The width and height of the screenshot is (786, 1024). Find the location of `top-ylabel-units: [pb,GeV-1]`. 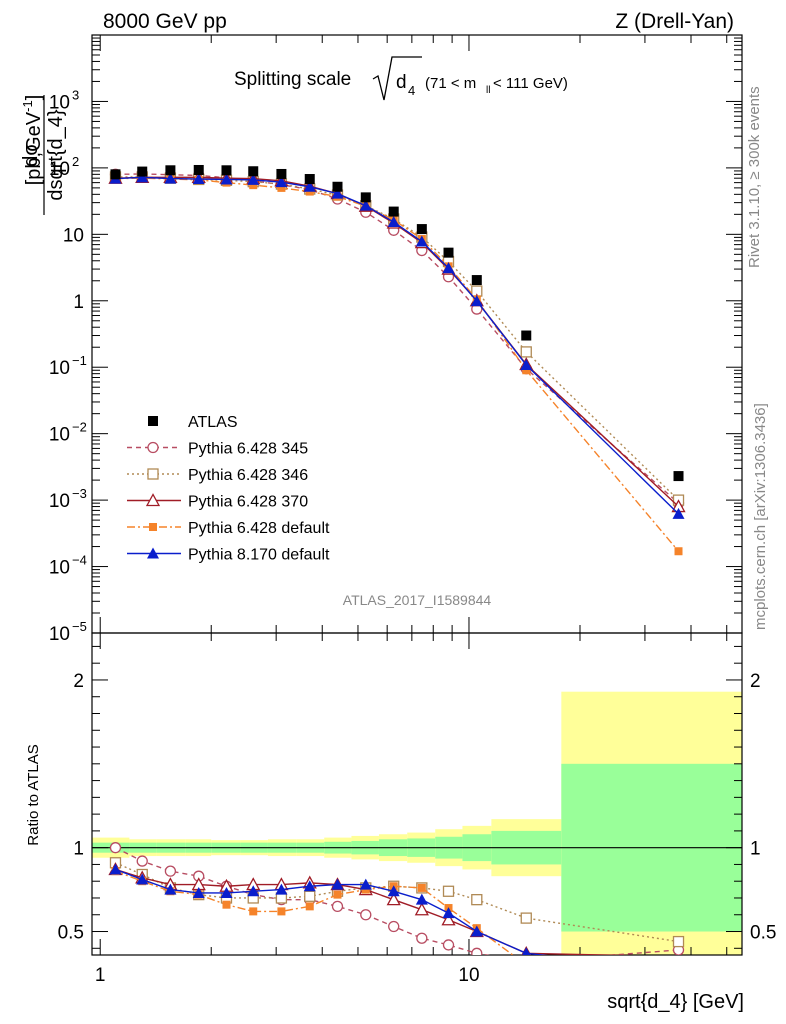

top-ylabel-units: [pb,GeV-1] is located at coordinates (32, 140).